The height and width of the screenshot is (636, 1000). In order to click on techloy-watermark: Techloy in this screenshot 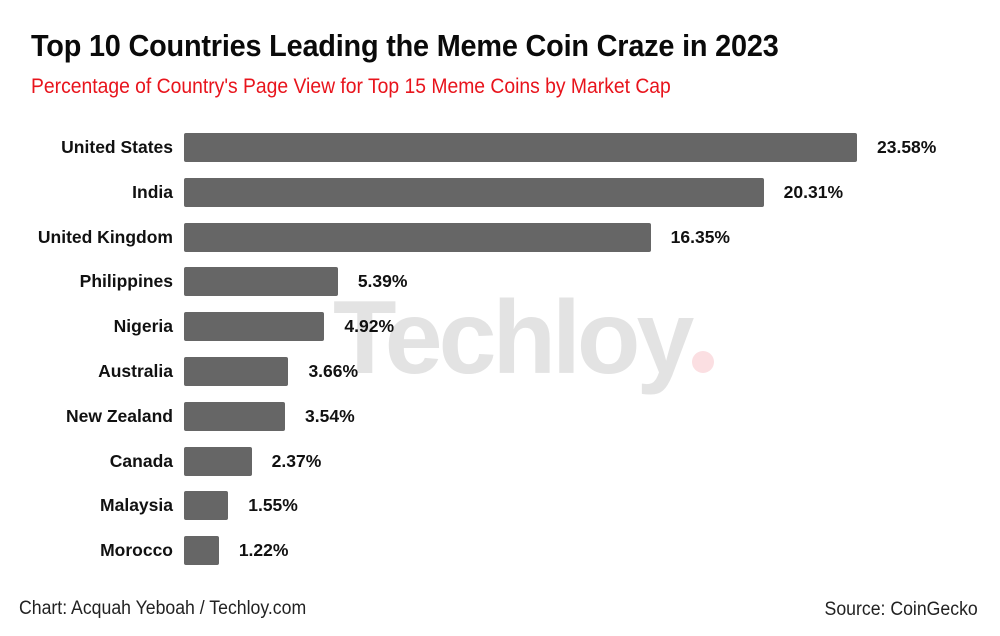, I will do `click(524, 338)`.